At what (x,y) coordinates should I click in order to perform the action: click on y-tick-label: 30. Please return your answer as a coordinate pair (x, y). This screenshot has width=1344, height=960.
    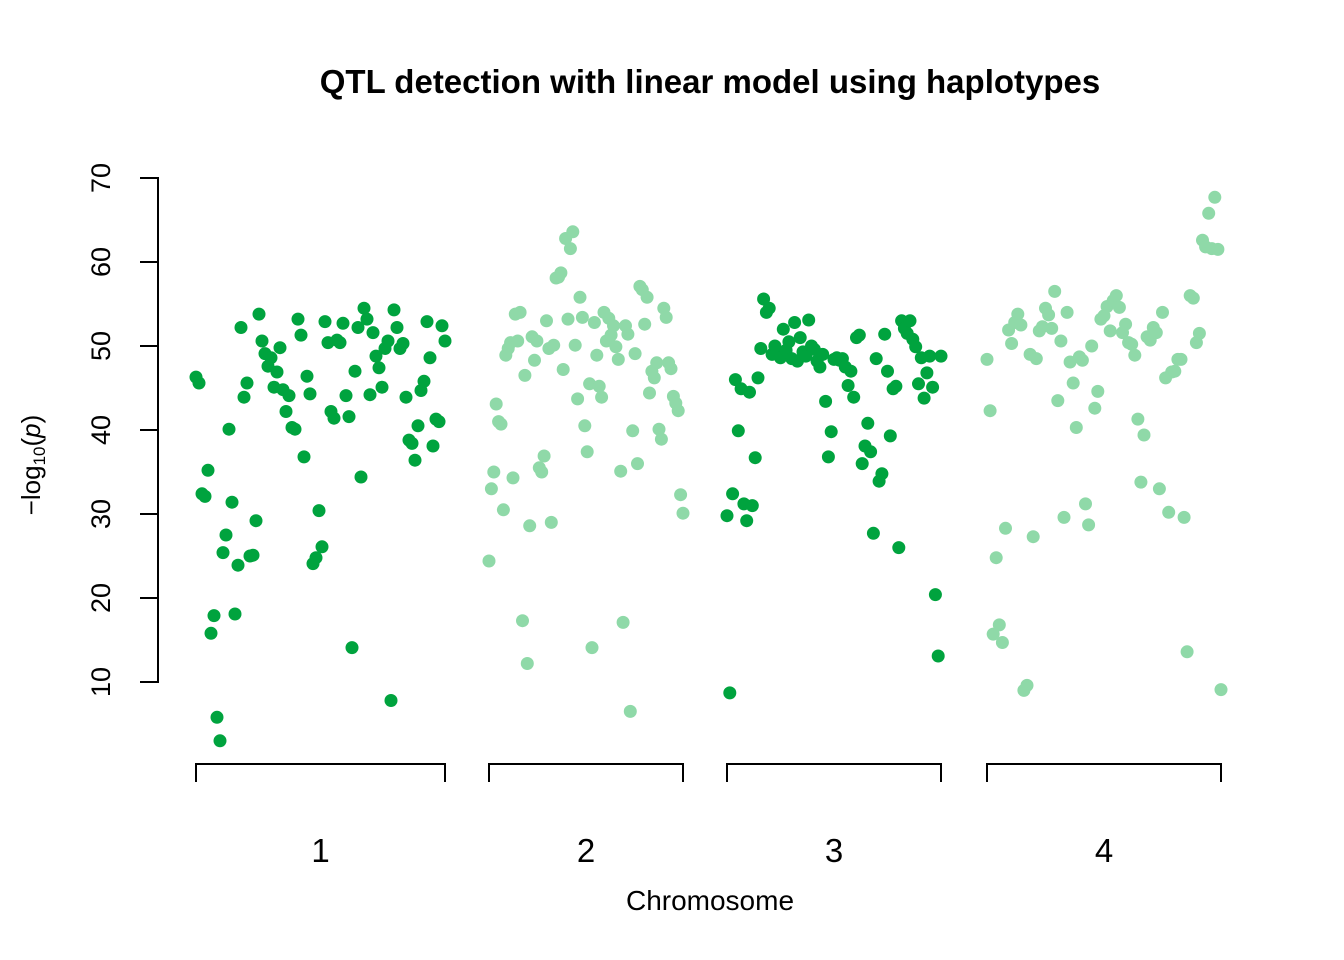
    Looking at the image, I should click on (101, 514).